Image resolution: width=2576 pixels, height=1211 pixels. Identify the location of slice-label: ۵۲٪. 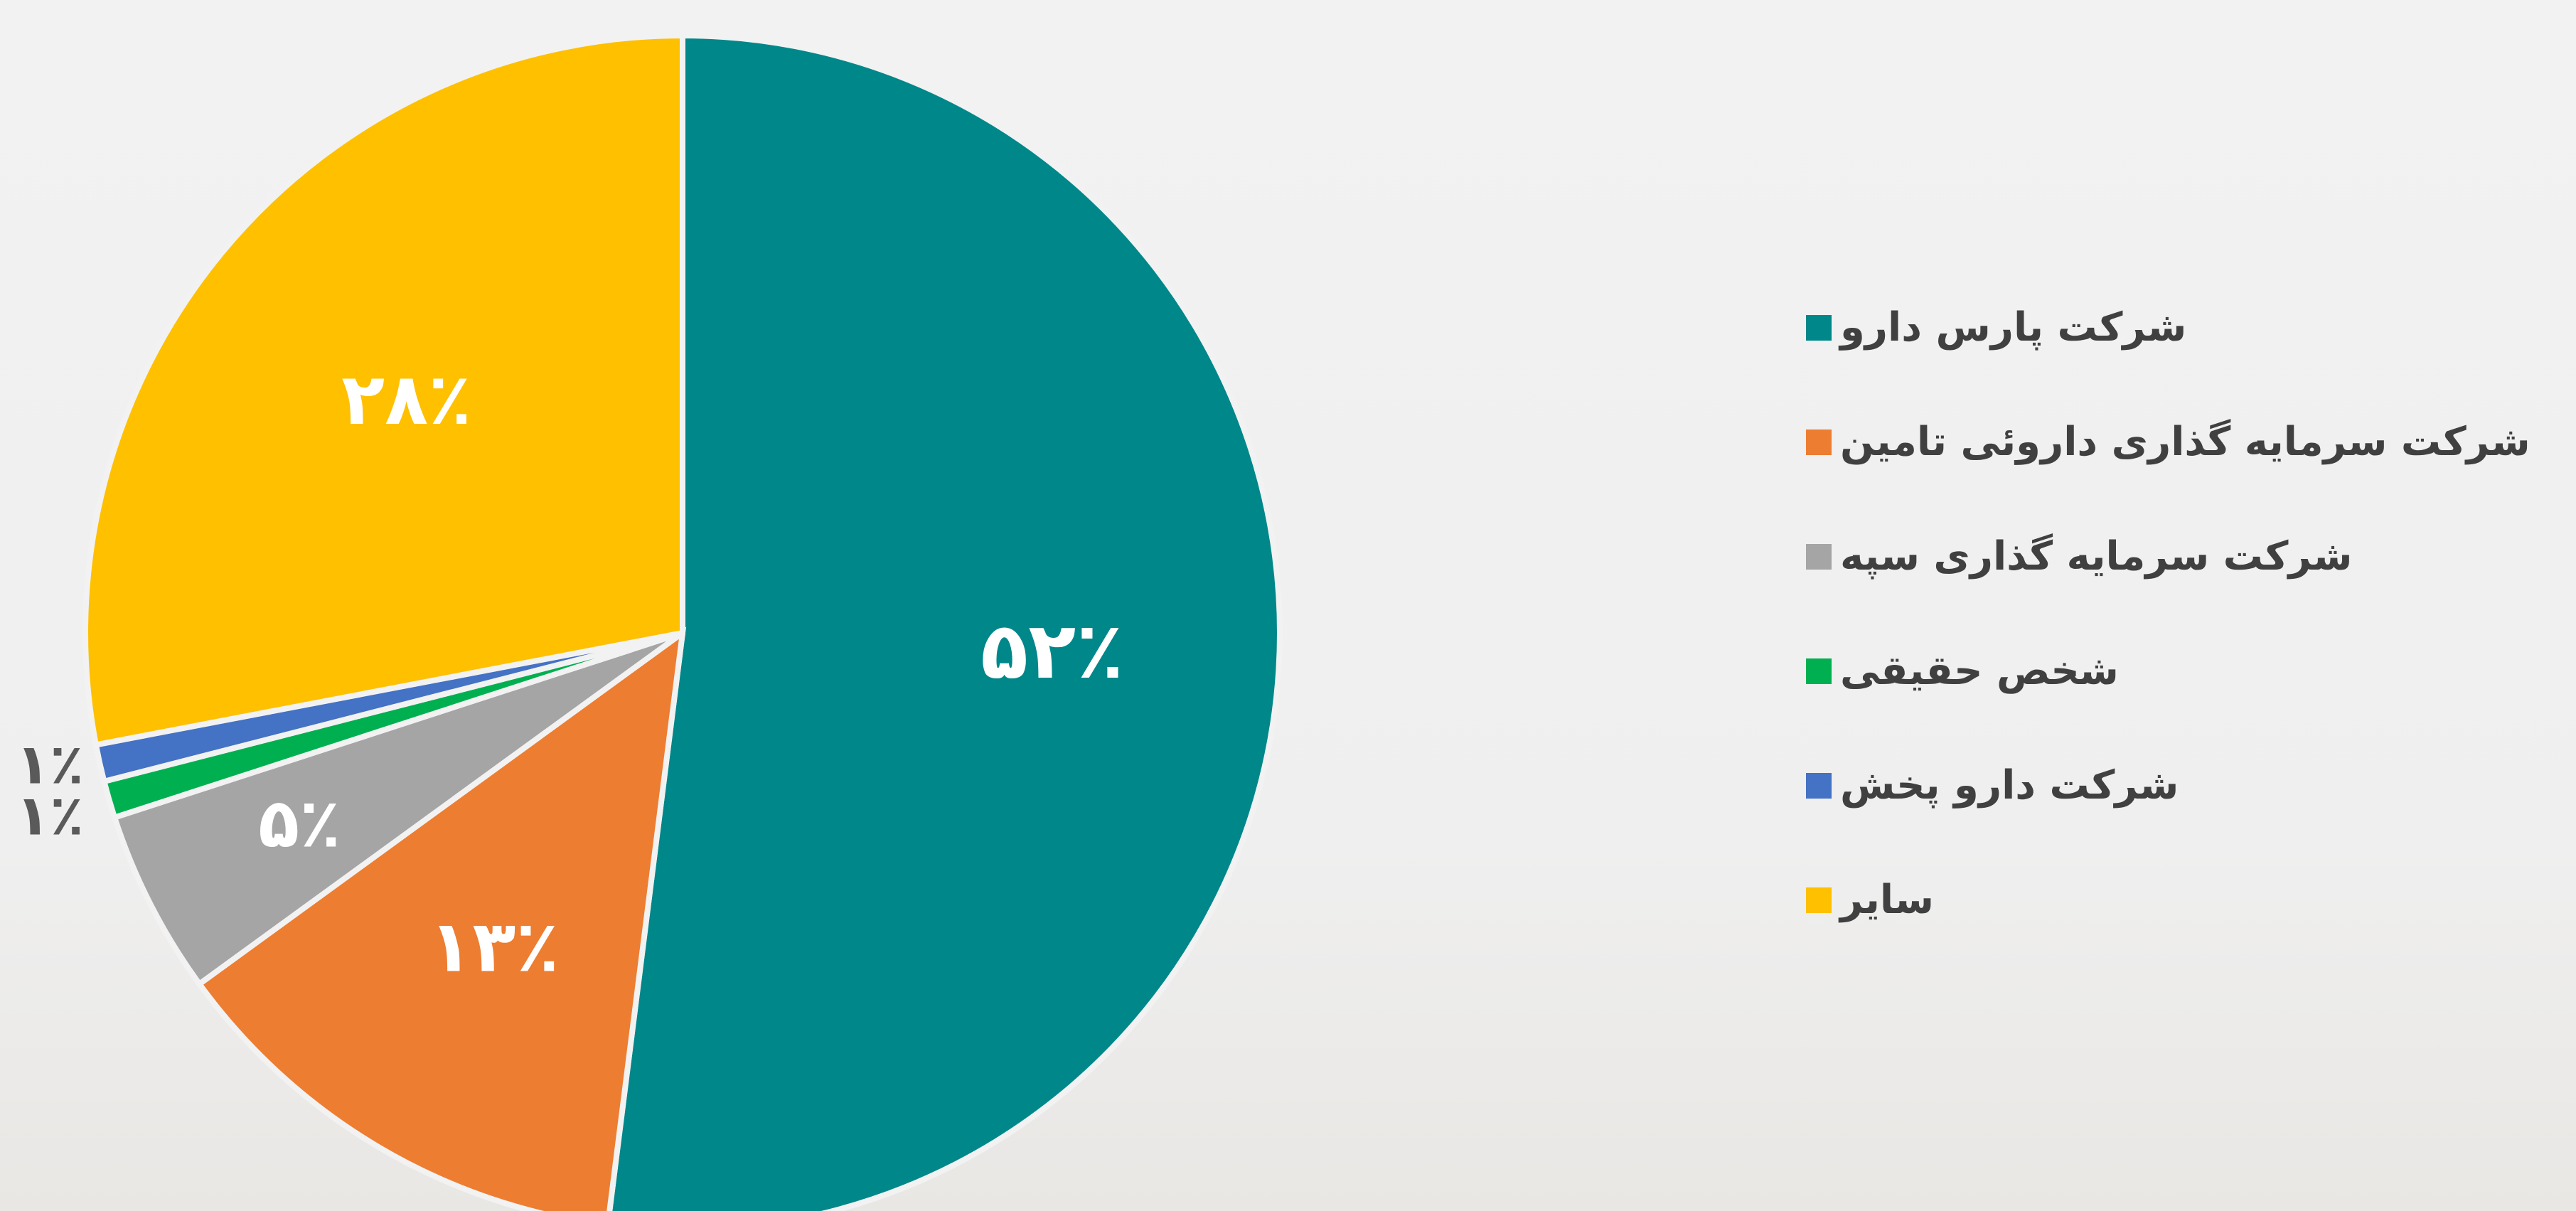
(1051, 650).